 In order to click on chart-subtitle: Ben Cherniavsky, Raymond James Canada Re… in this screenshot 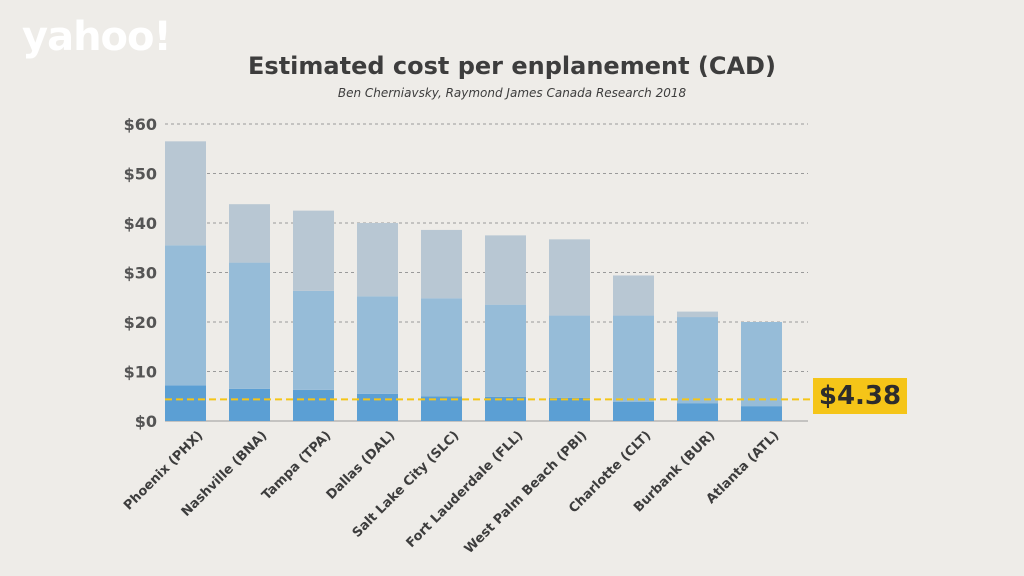, I will do `click(512, 93)`.